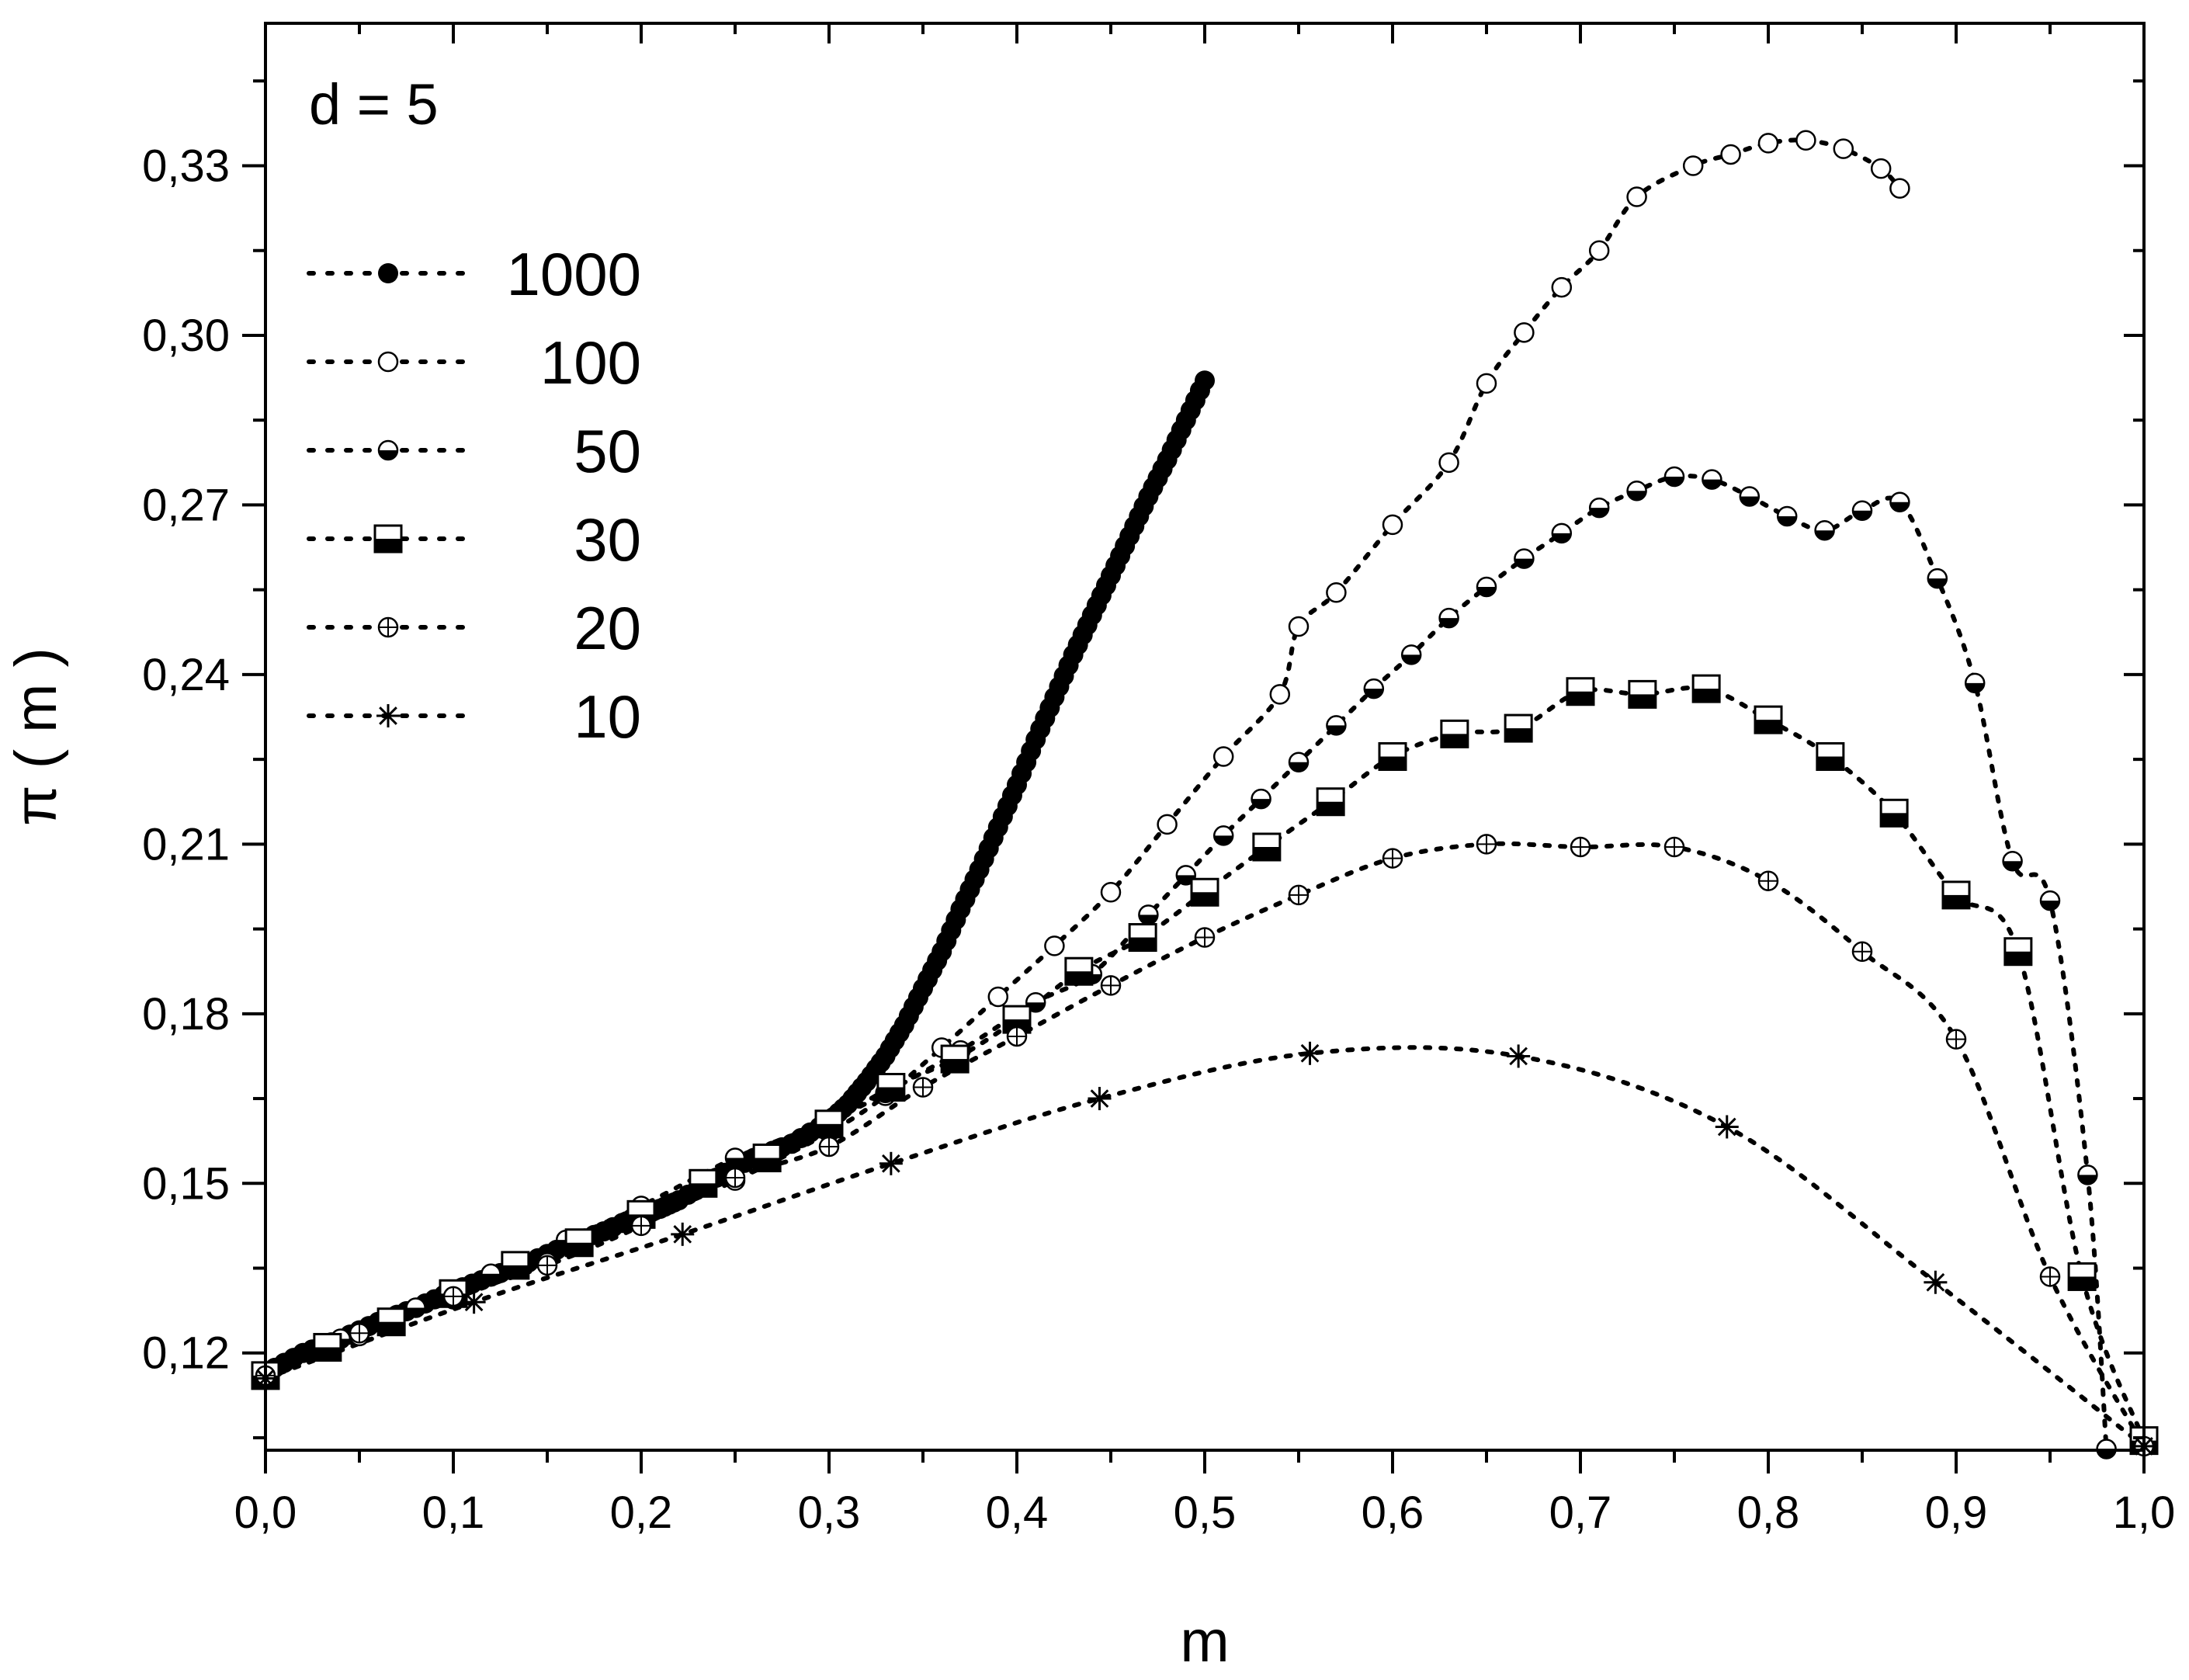 The image size is (2189, 1680). Describe the element at coordinates (607, 451) in the screenshot. I see `legend-label: 50` at that location.